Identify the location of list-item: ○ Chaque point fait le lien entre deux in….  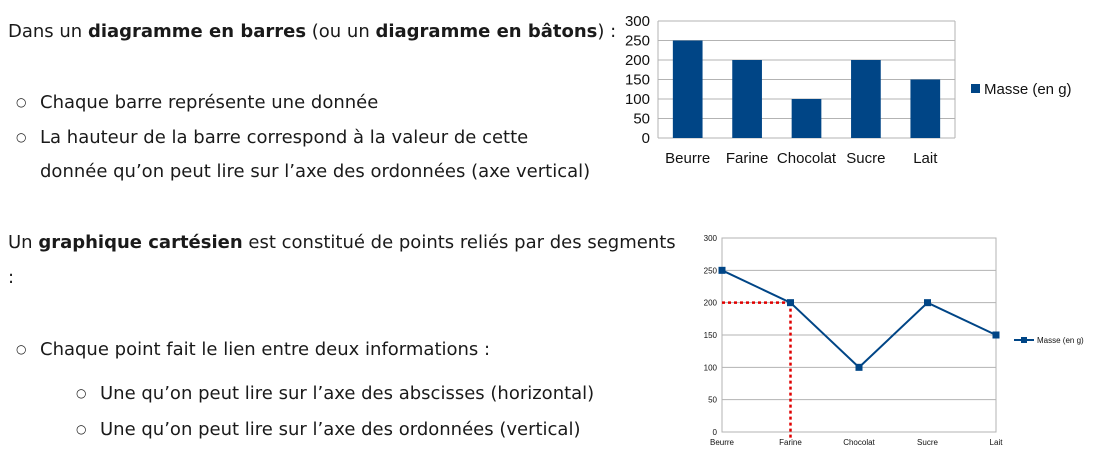
(253, 349).